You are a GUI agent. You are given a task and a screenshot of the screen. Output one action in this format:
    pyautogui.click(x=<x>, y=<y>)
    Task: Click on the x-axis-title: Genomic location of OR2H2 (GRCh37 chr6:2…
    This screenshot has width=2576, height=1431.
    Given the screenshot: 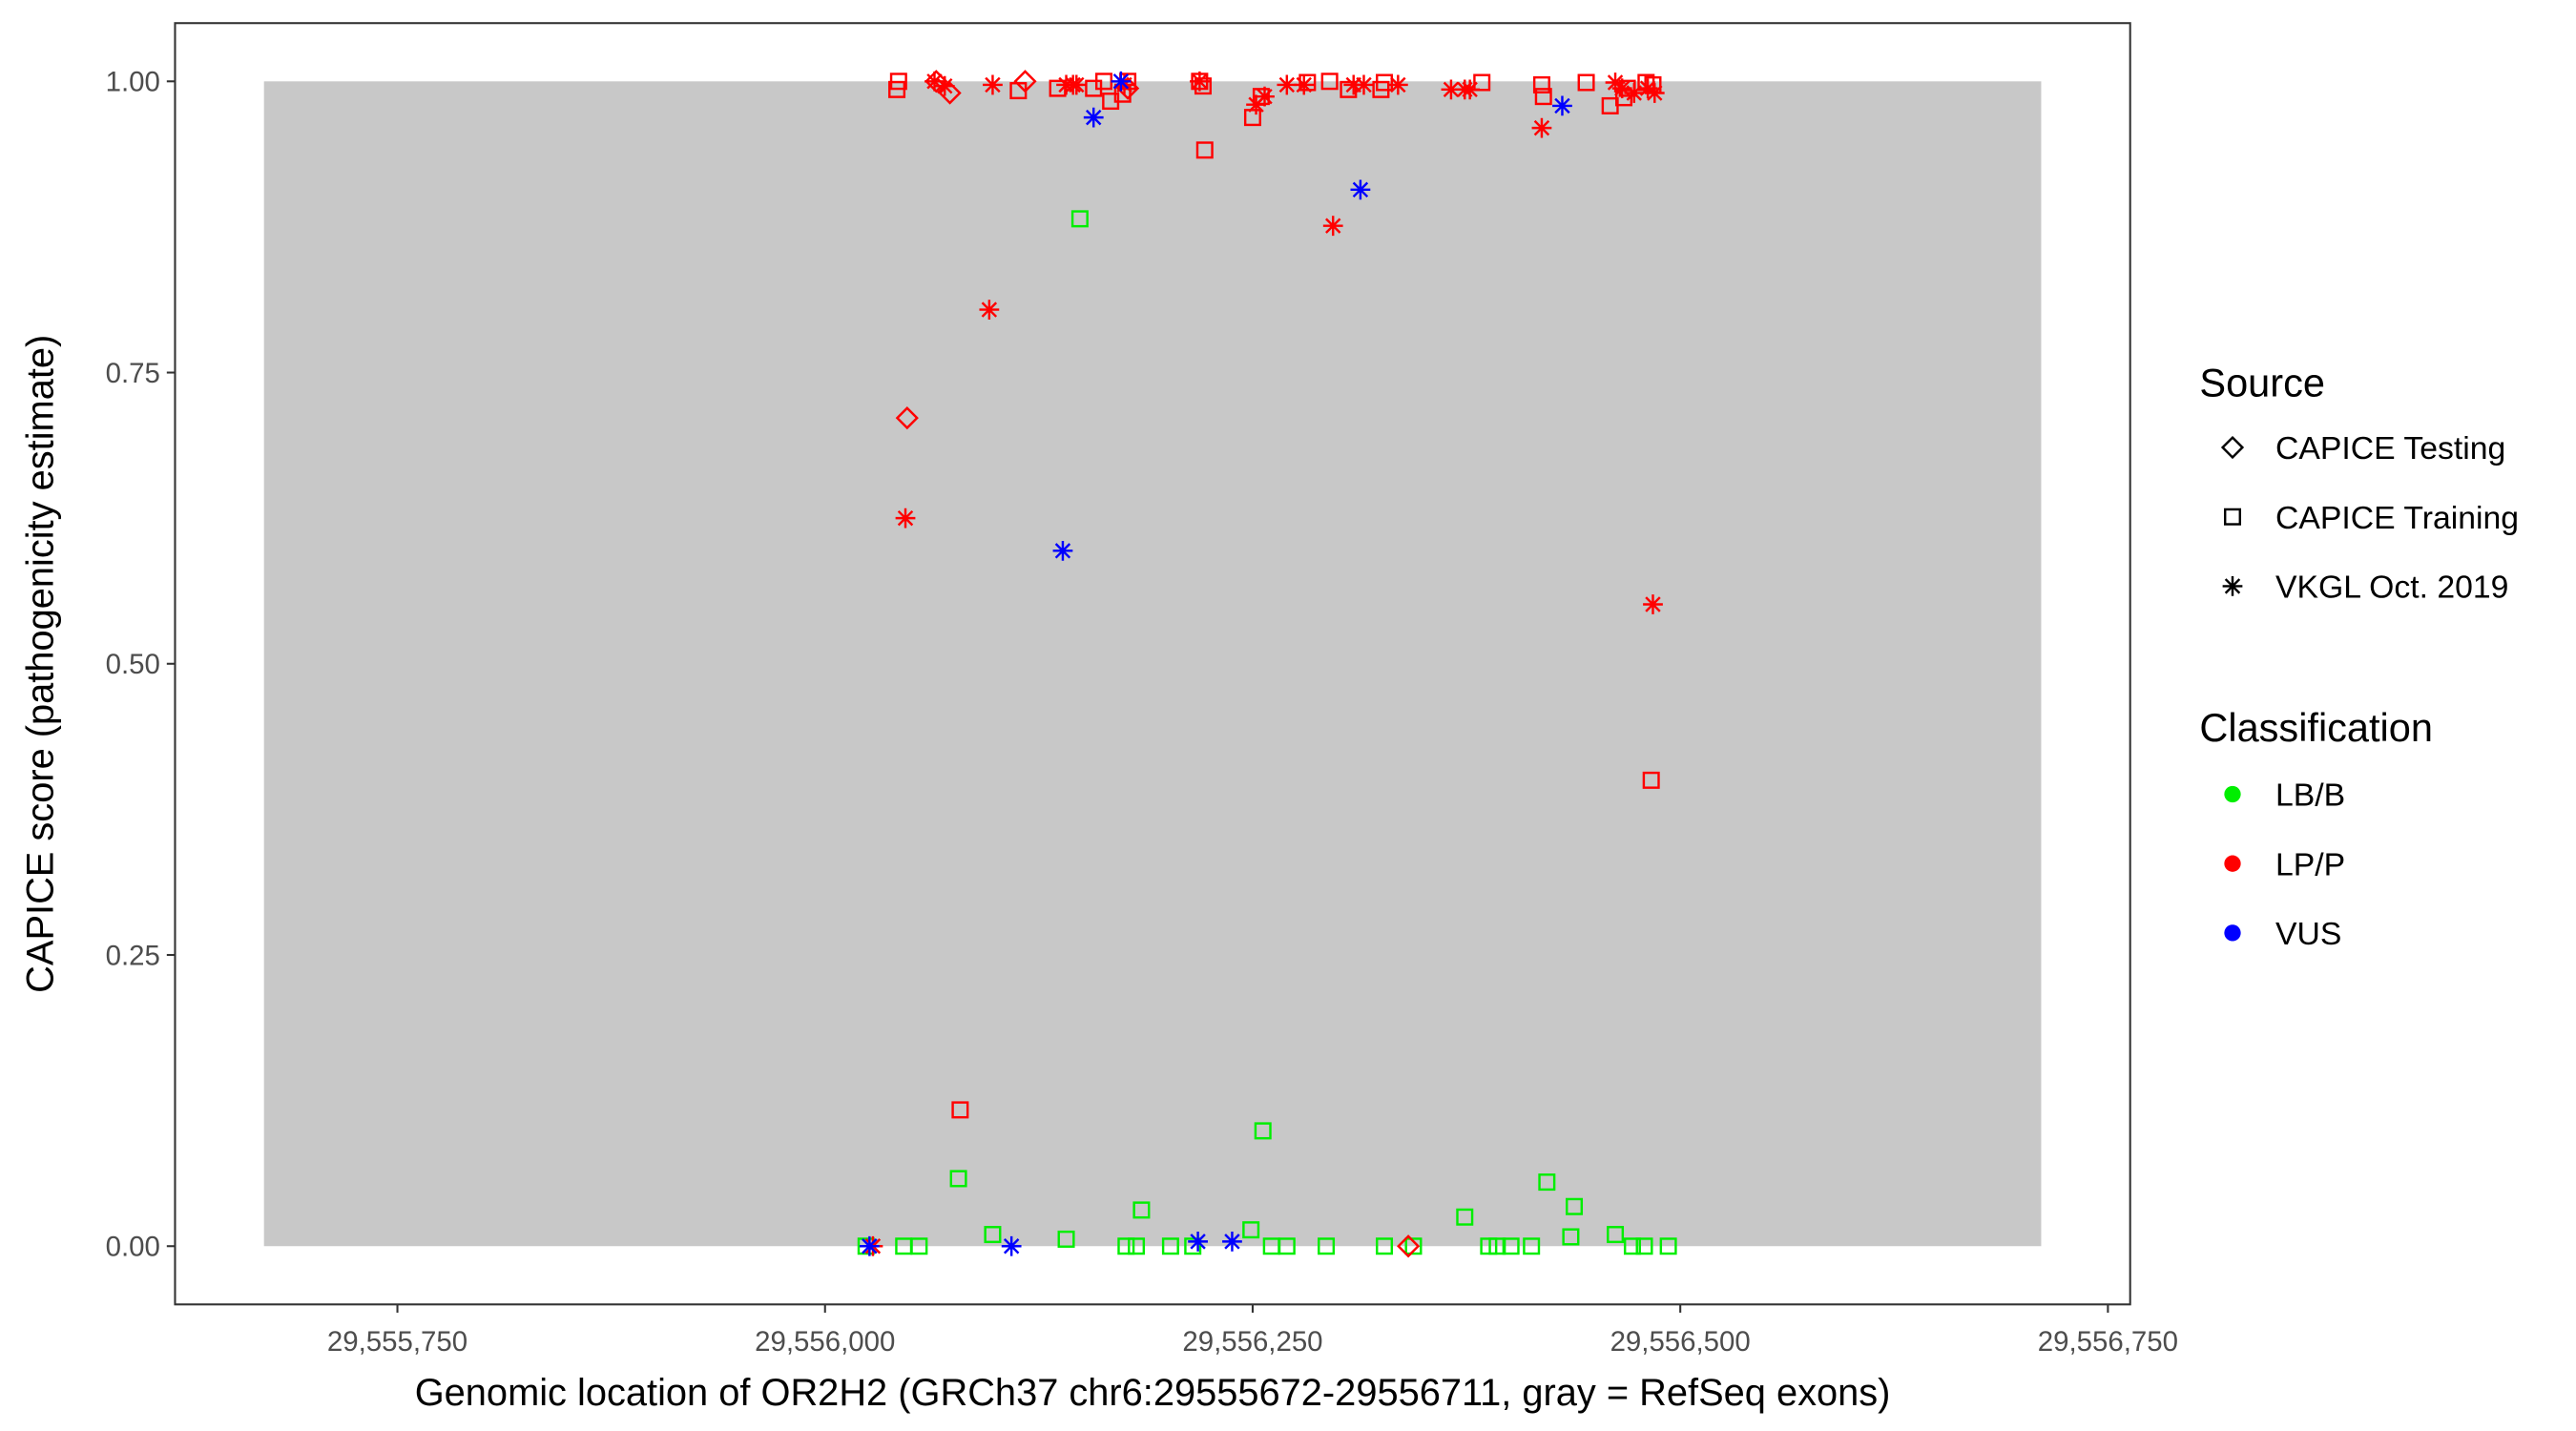 What is the action you would take?
    pyautogui.click(x=1153, y=1393)
    